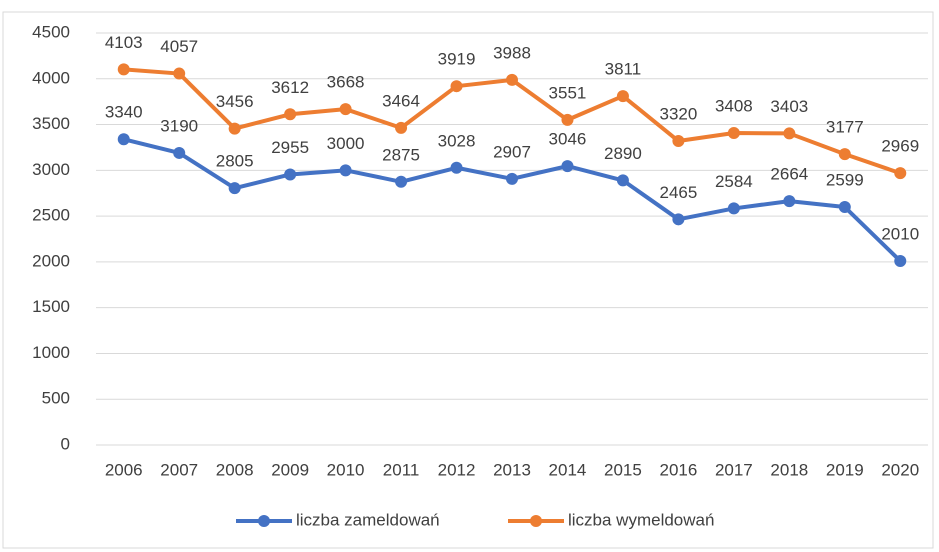 Image resolution: width=939 pixels, height=552 pixels. I want to click on x-tick-label: 2010, so click(346, 469).